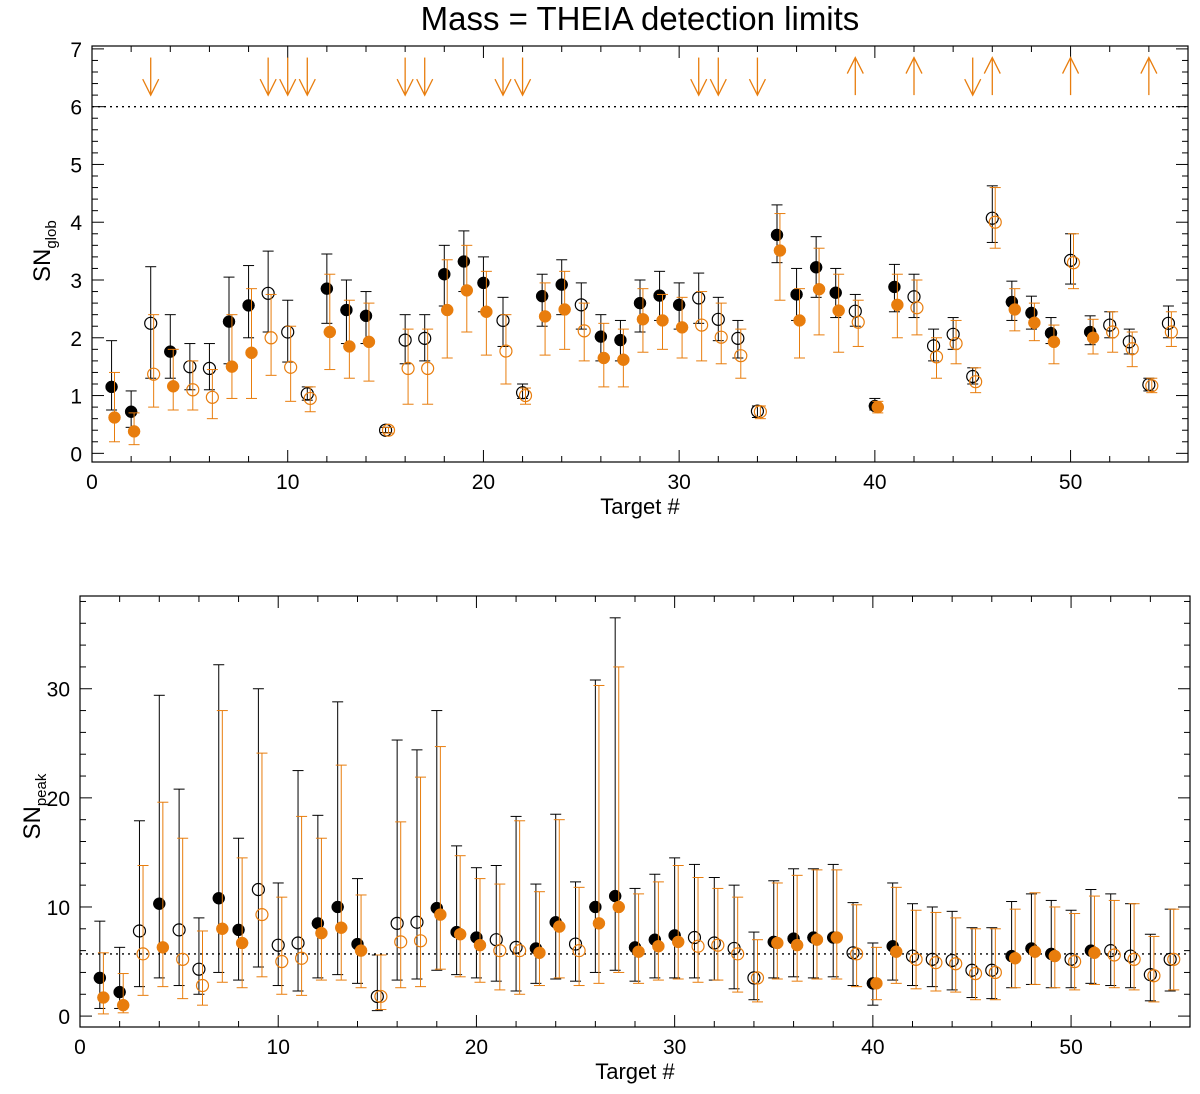 Image resolution: width=1200 pixels, height=1094 pixels. What do you see at coordinates (42, 265) in the screenshot?
I see `y-label-main-top: SN` at bounding box center [42, 265].